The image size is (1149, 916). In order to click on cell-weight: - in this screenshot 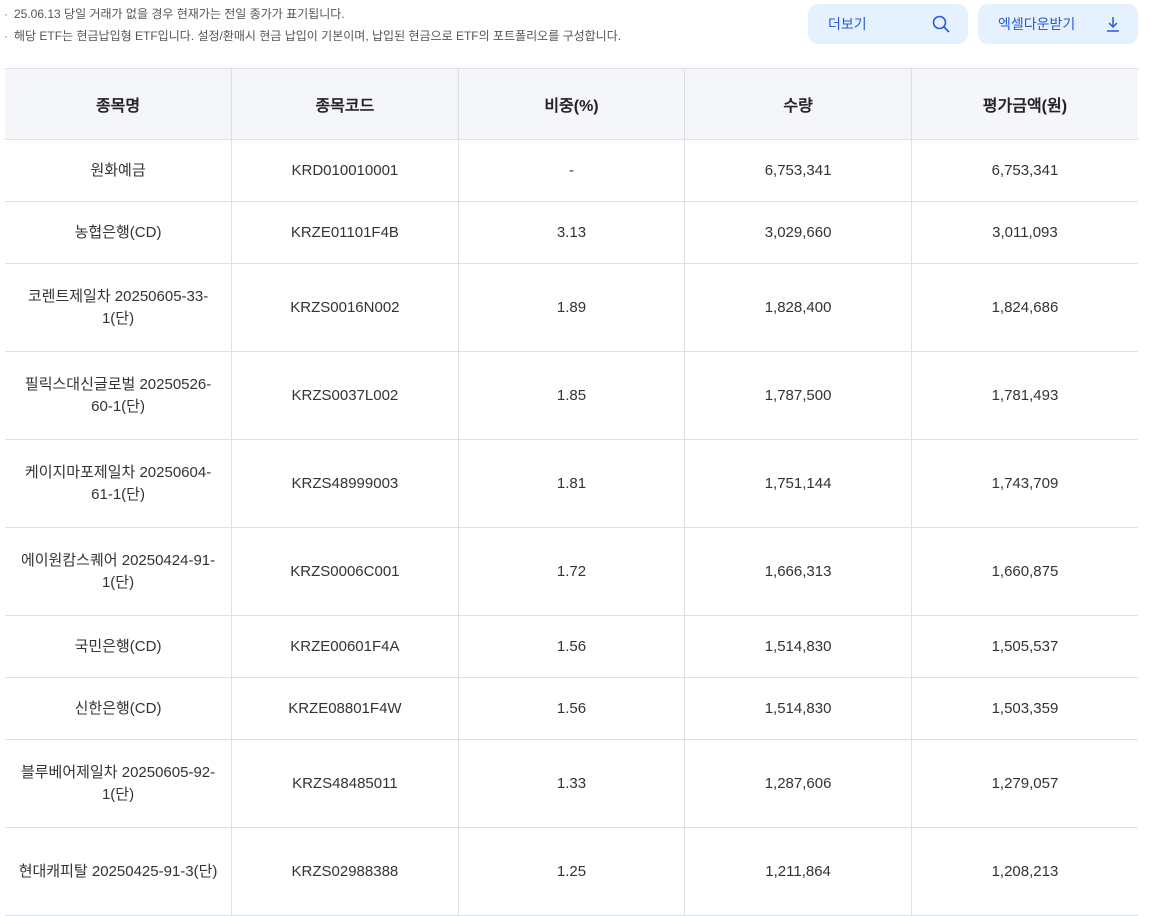, I will do `click(571, 170)`.